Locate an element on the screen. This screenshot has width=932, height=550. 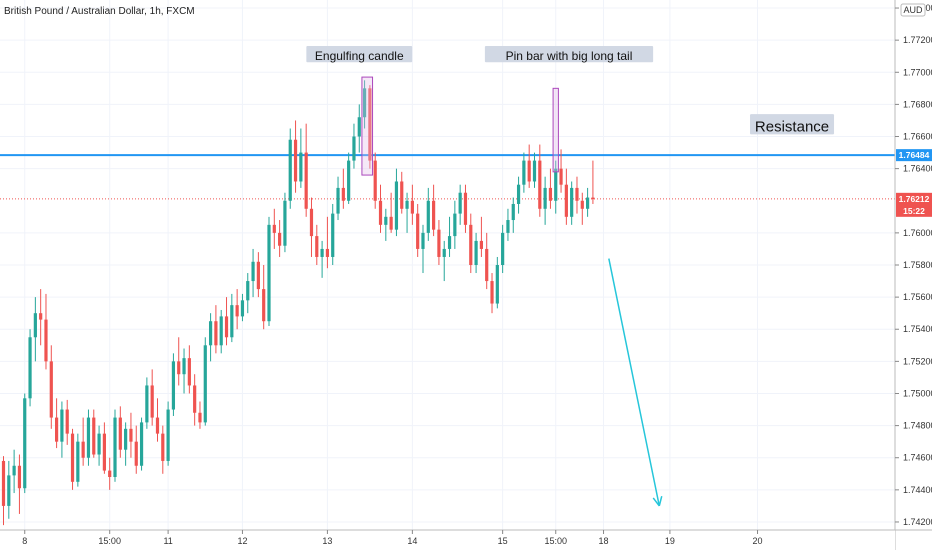
highlight-boxes is located at coordinates (460, 126).